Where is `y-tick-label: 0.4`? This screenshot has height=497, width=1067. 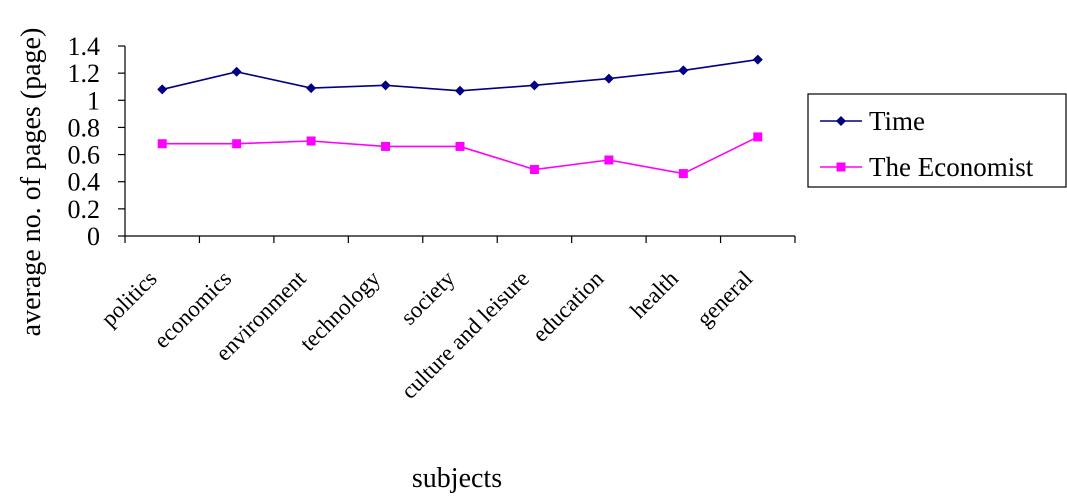 y-tick-label: 0.4 is located at coordinates (84, 182).